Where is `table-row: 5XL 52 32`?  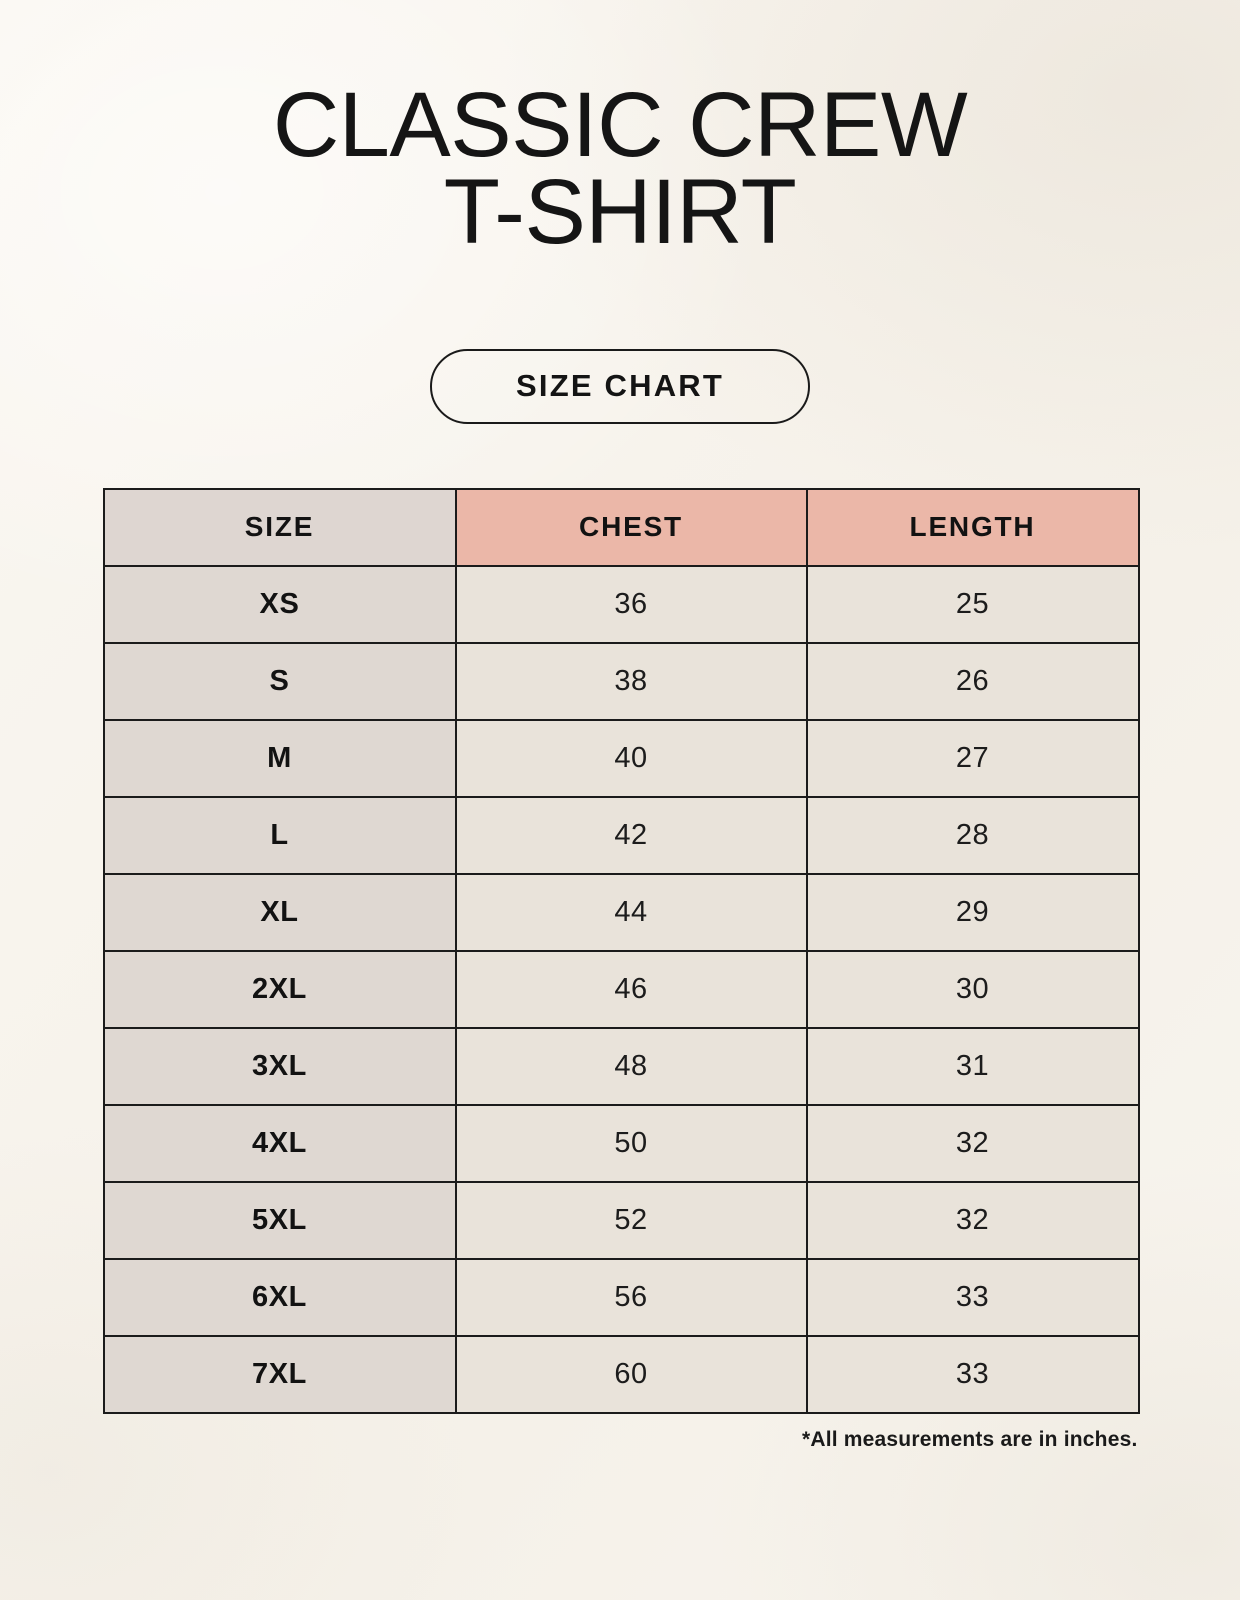
table-row: 5XL 52 32 is located at coordinates (621, 1220).